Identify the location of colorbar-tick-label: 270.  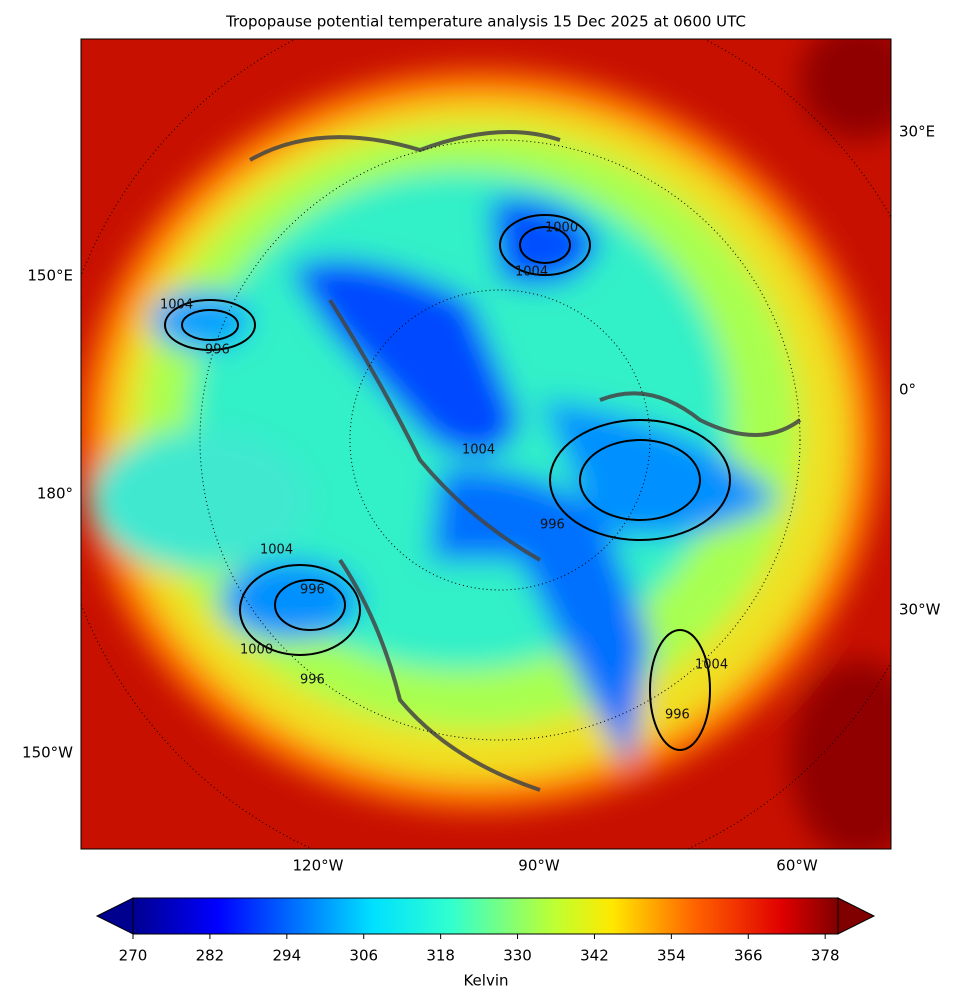
(133, 956).